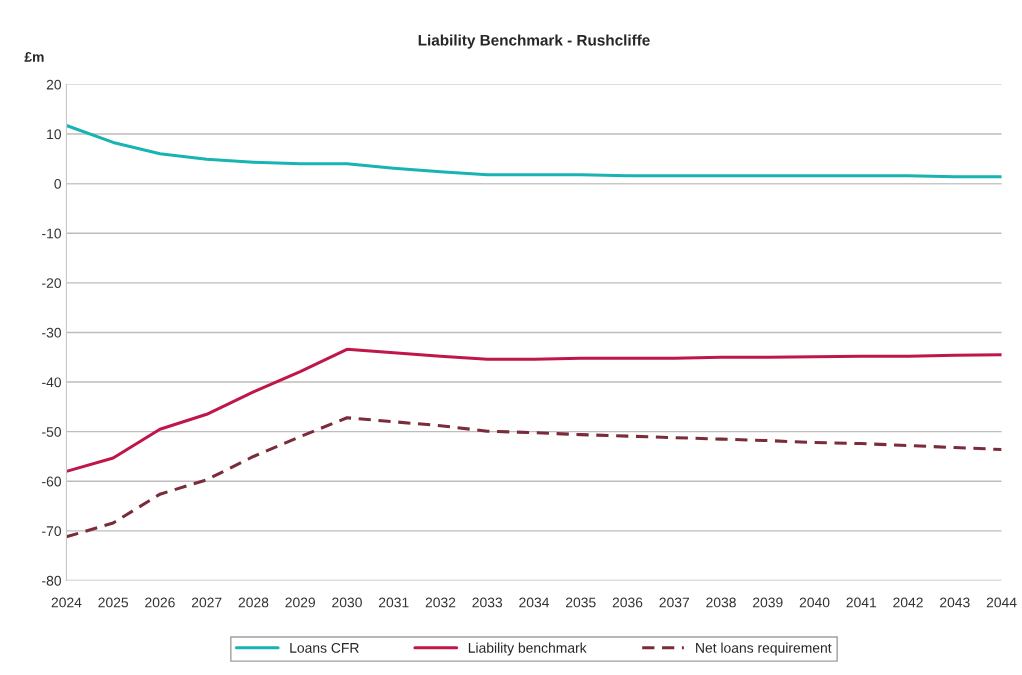 The image size is (1022, 675). I want to click on chart-title: Liability Benchmark - Rushcliffe, so click(534, 41).